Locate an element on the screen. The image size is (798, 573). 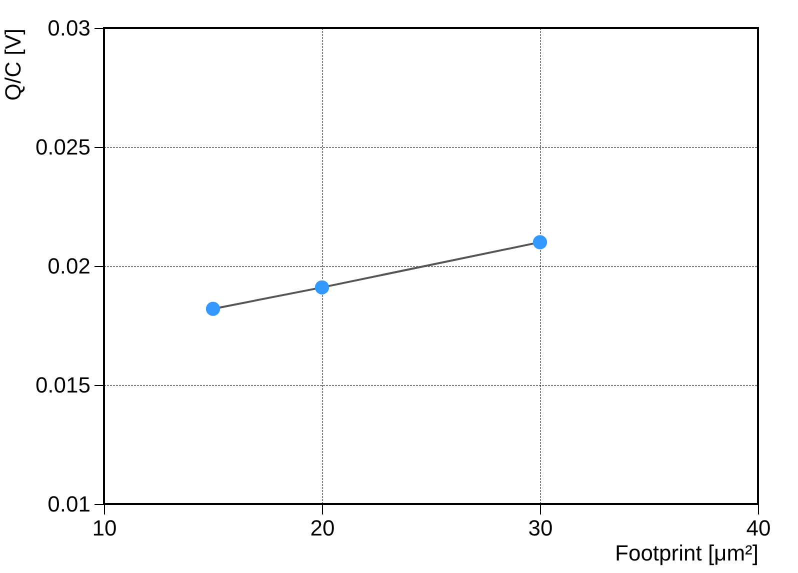
y-tick-label: 0.01 is located at coordinates (69, 504).